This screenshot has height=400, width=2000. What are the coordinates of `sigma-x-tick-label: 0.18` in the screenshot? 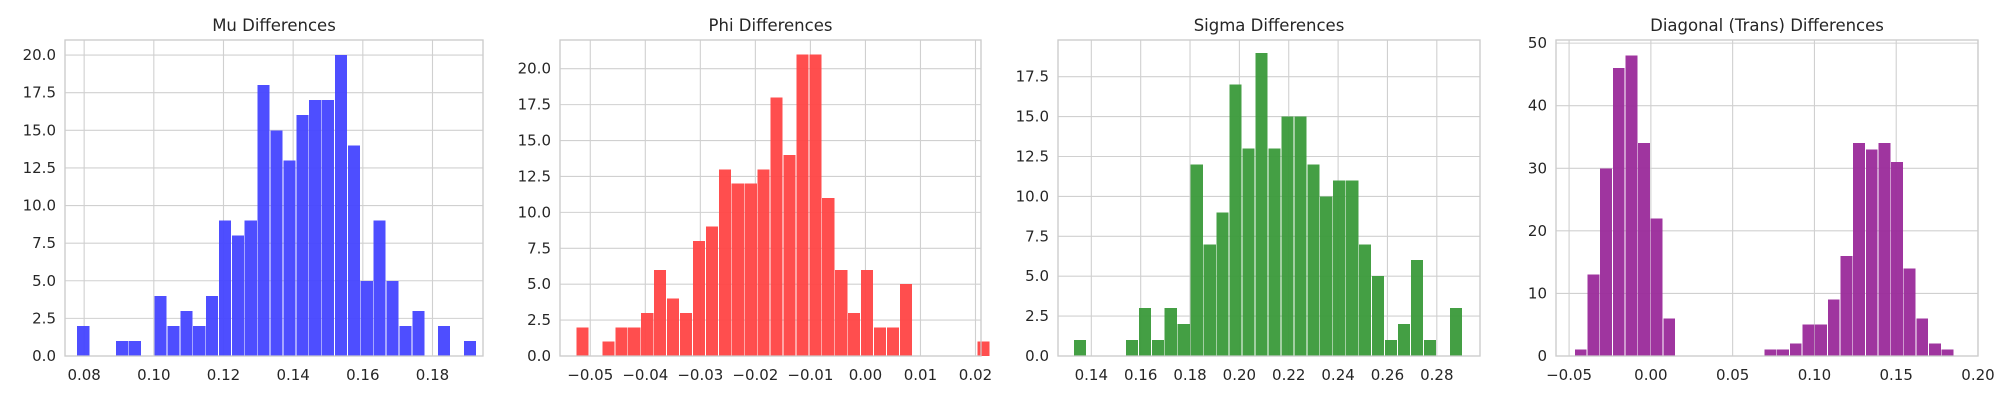 It's located at (1189, 375).